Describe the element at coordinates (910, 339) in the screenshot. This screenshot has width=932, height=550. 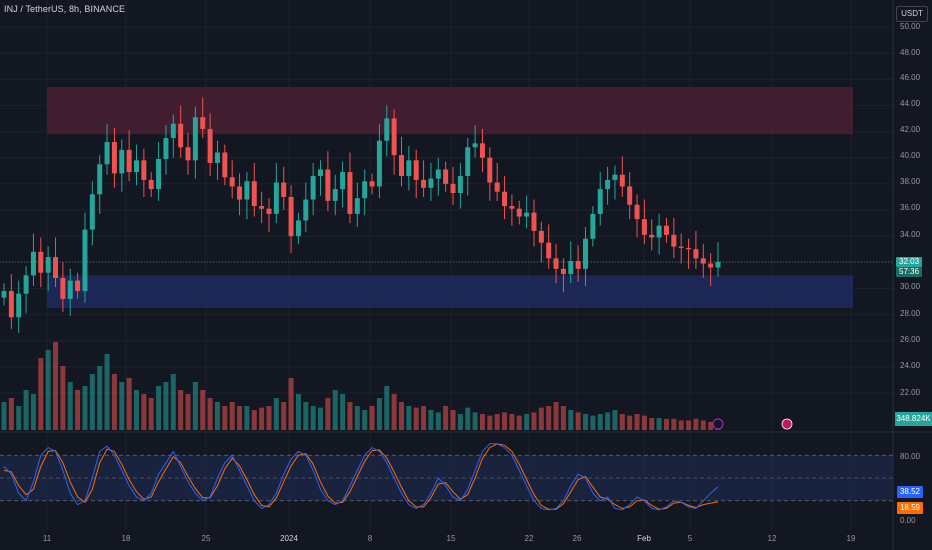
I see `price-label: 26.00` at that location.